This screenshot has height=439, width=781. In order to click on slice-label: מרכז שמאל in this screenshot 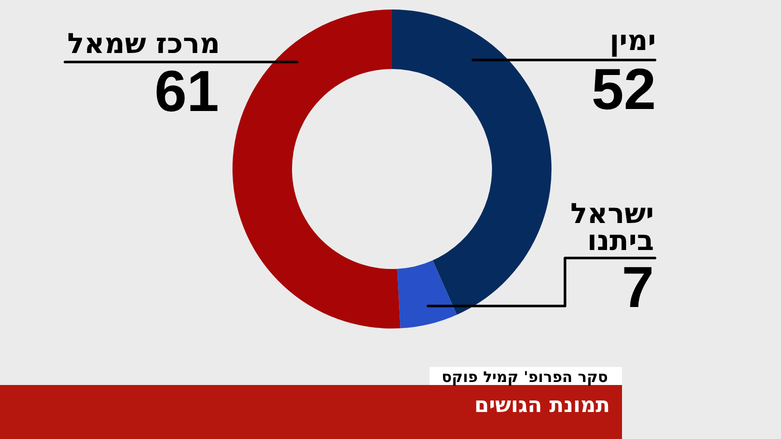, I will do `click(143, 43)`.